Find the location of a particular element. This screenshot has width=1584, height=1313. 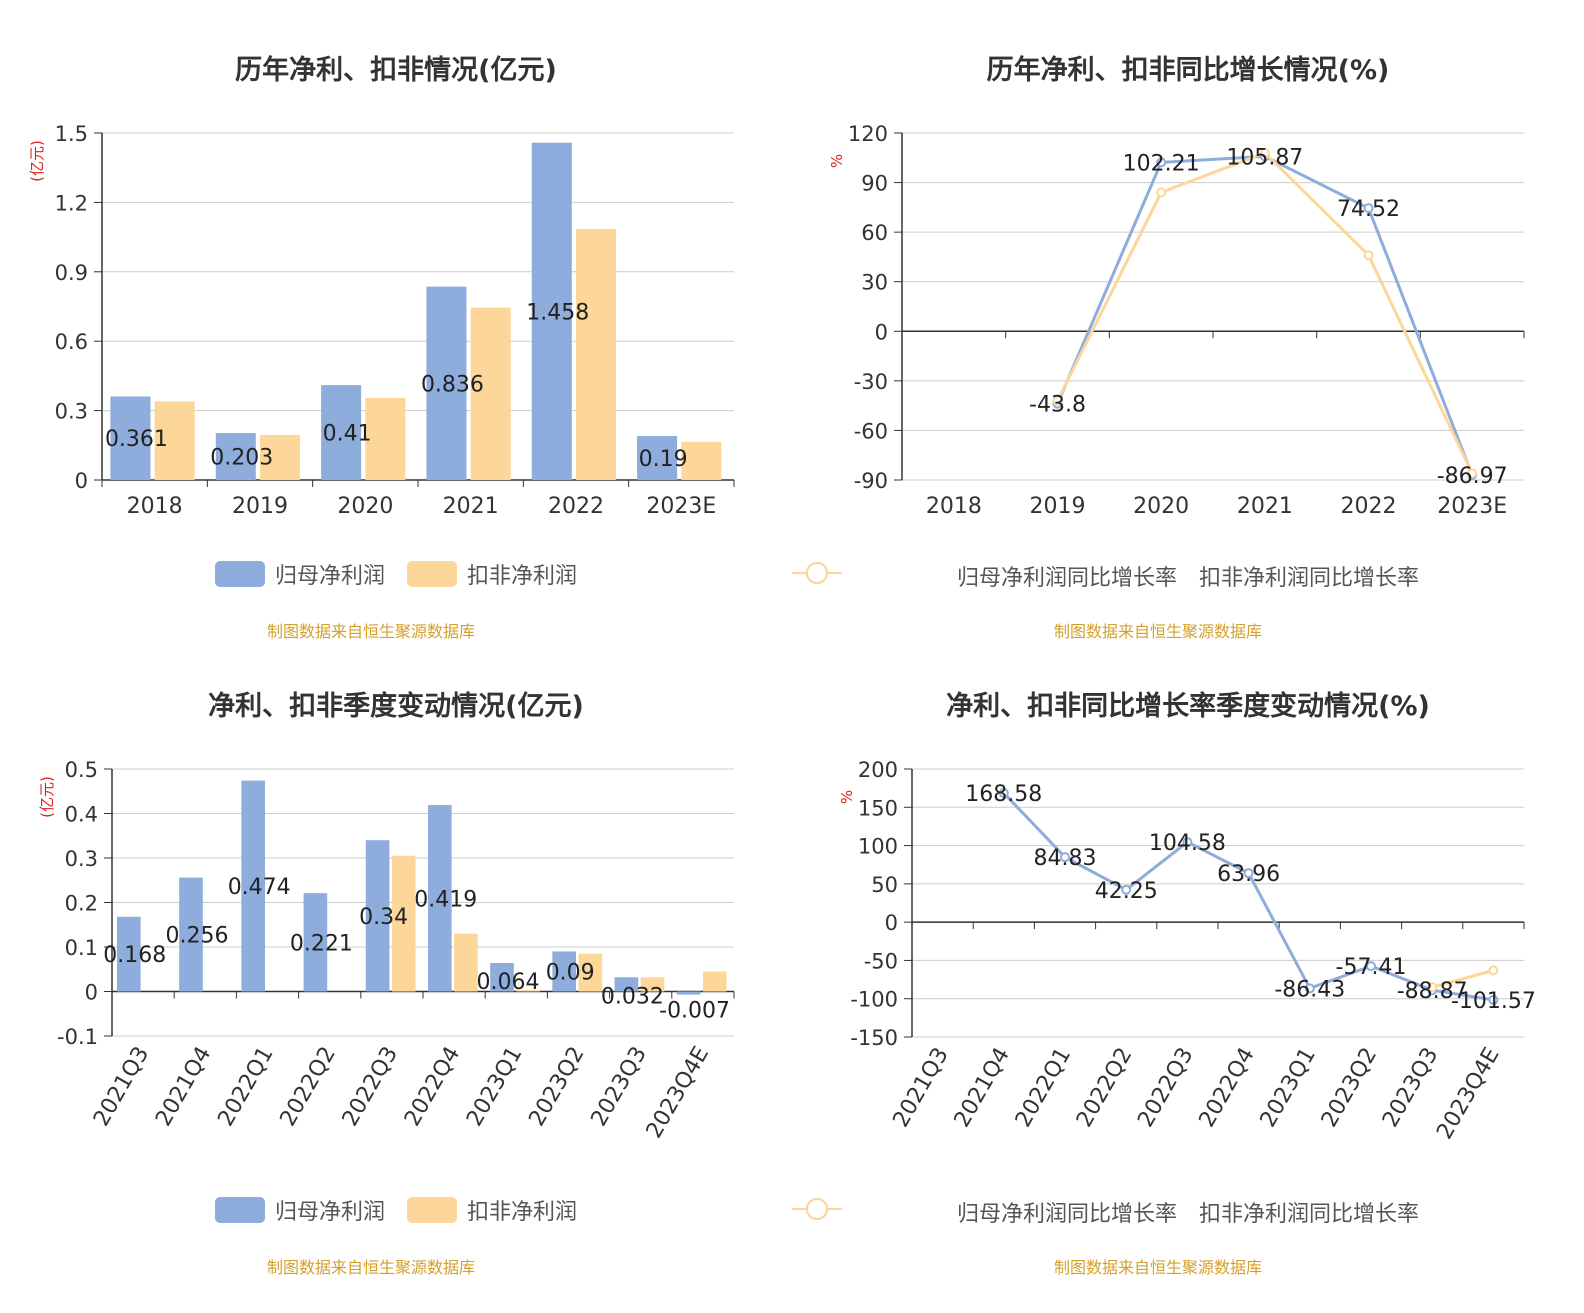

y-tick-label: 0.1 is located at coordinates (81, 948).